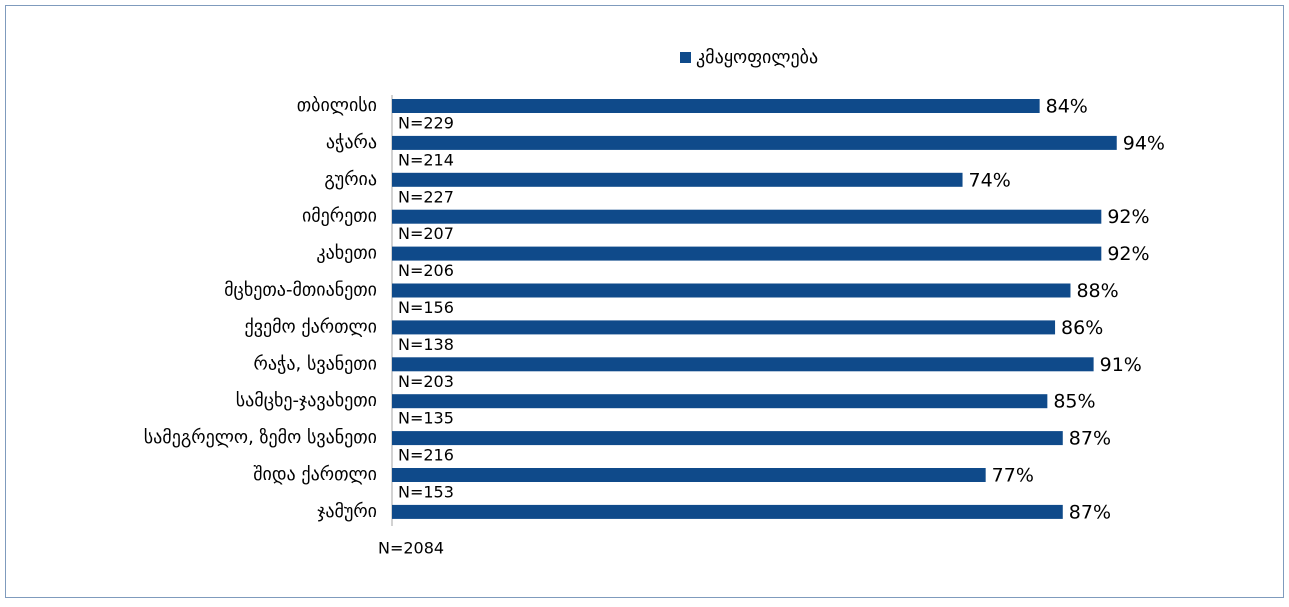  Describe the element at coordinates (347, 511) in the screenshot. I see `category-label: ჯამური` at that location.